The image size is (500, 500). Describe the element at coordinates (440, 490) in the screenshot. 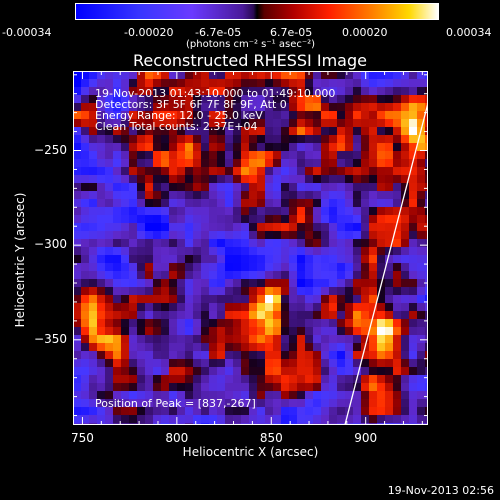

I see `footer-timestamp: 19-Nov-2013 02:56` at that location.